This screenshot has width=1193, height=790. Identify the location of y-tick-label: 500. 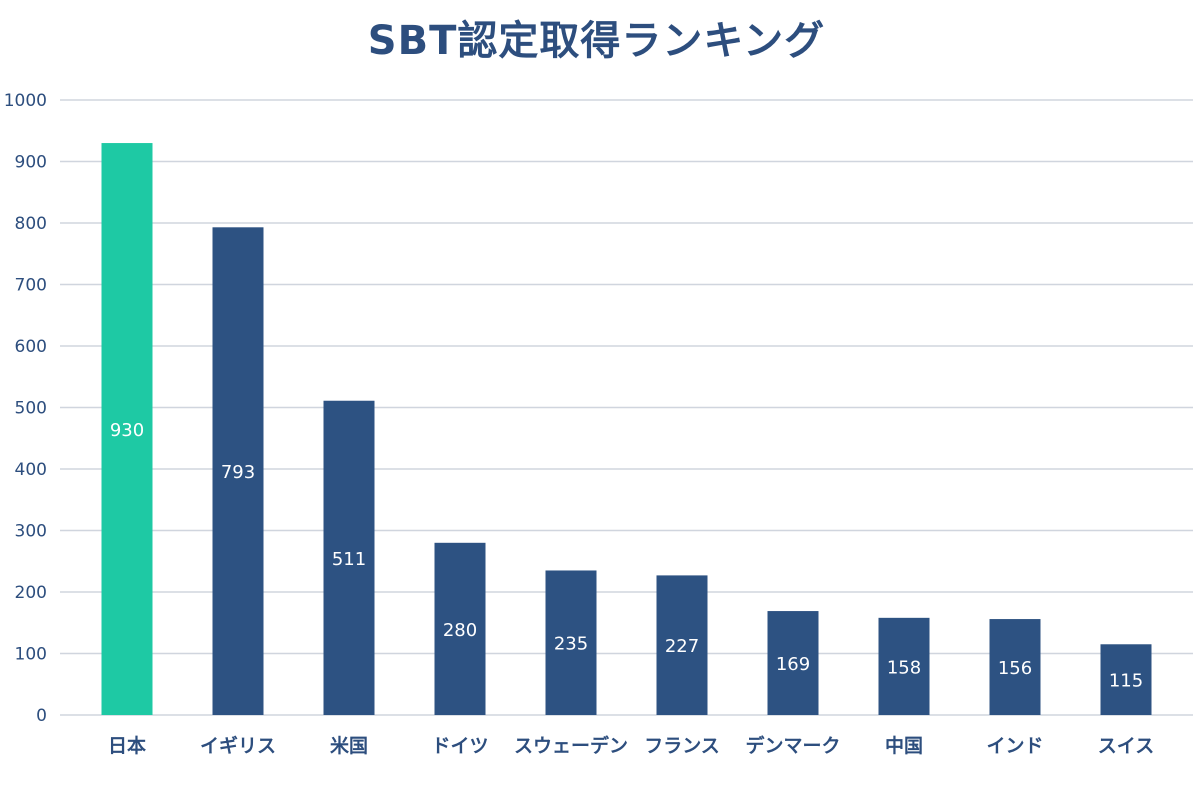
(31, 409).